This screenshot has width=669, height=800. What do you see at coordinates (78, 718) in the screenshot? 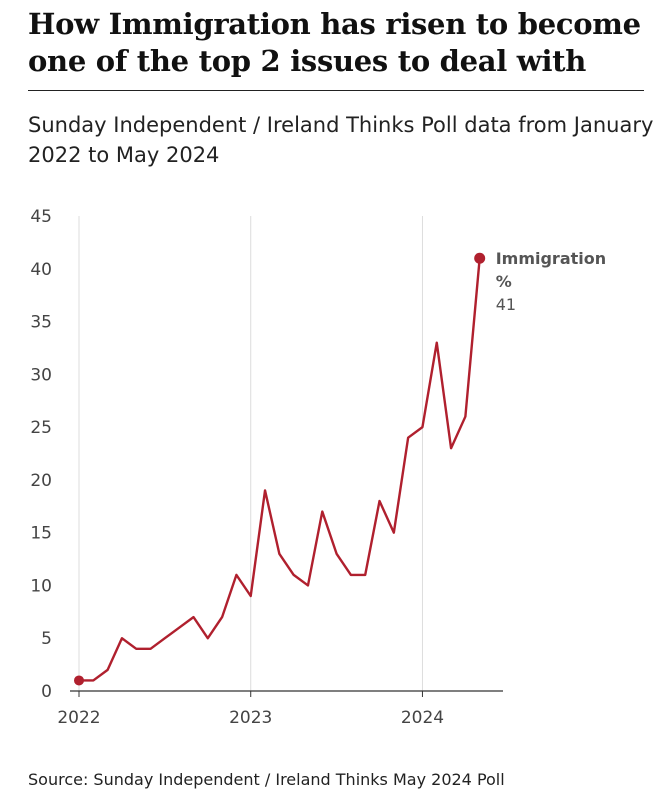
I see `x-tick-label: 2022` at bounding box center [78, 718].